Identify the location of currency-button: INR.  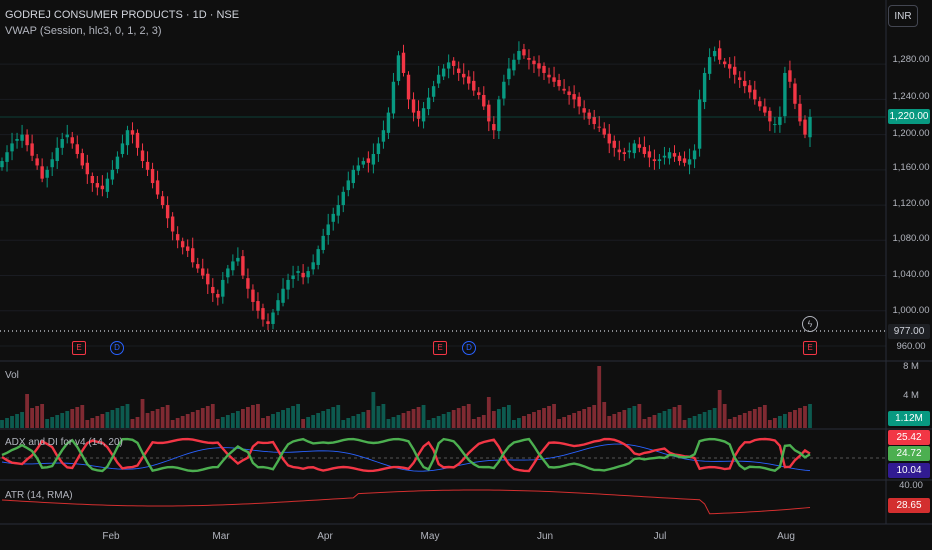
(903, 16).